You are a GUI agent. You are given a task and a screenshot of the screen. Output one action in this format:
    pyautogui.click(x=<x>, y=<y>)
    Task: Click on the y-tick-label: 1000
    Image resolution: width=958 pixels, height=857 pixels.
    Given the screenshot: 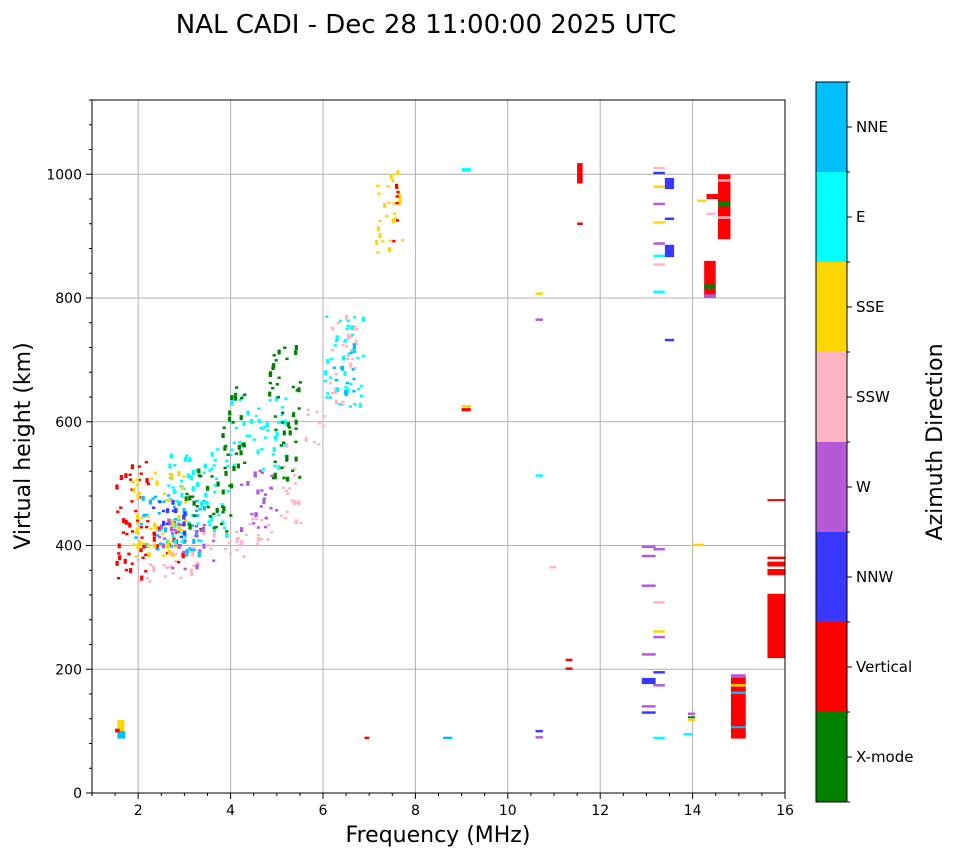 What is the action you would take?
    pyautogui.click(x=64, y=175)
    